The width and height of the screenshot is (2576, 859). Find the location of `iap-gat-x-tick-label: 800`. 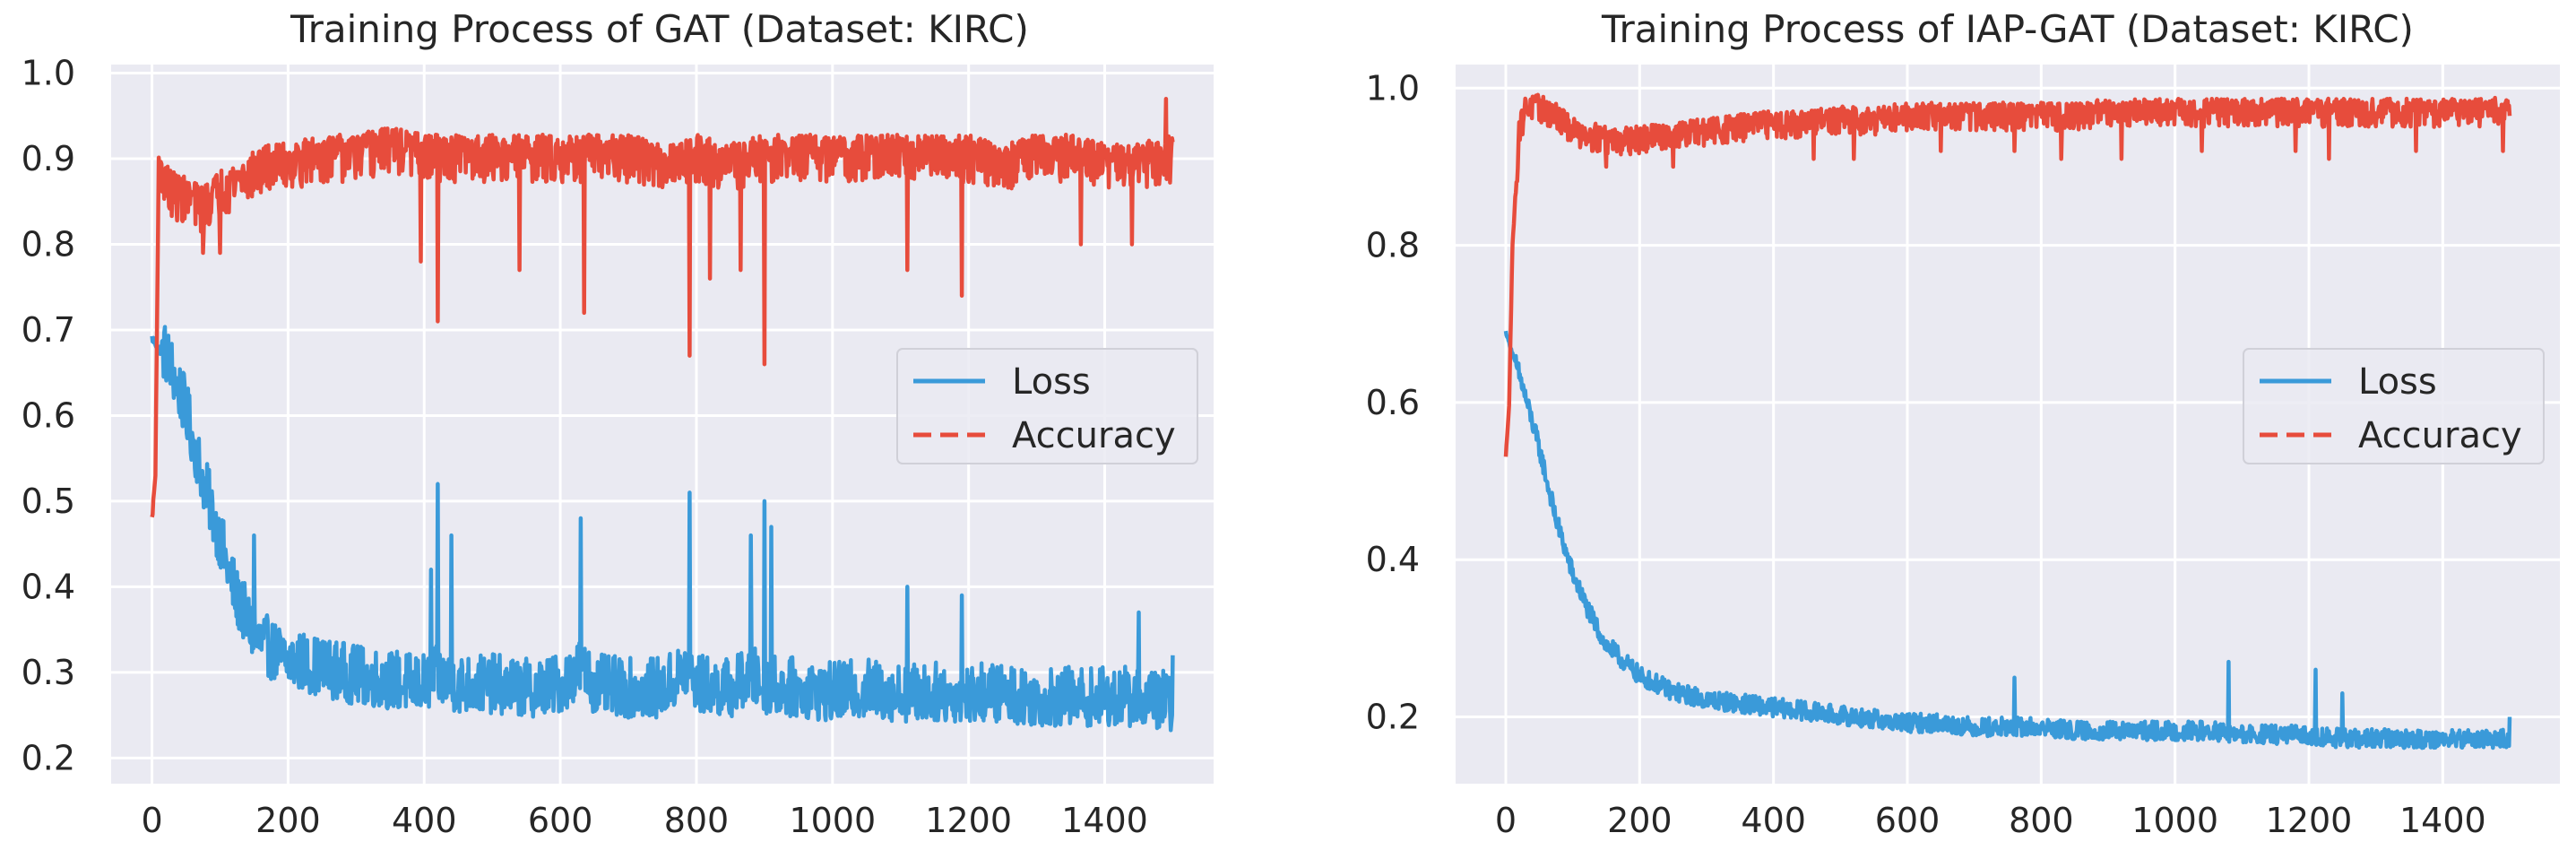

iap-gat-x-tick-label: 800 is located at coordinates (2041, 820).